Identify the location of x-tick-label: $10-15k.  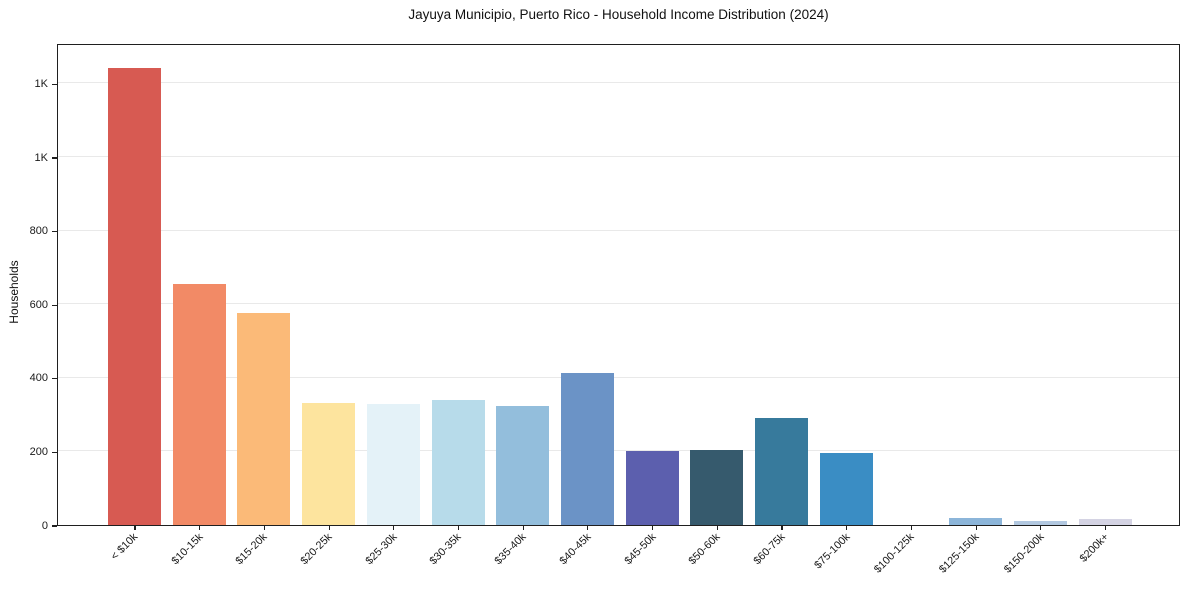
(187, 549).